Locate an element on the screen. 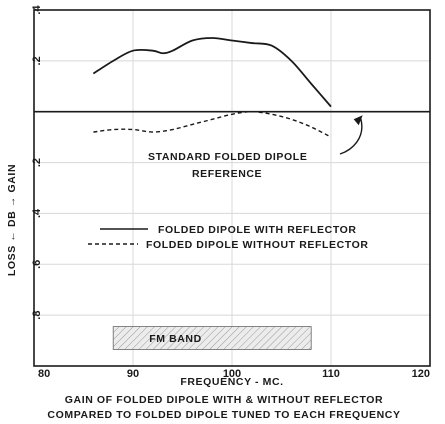 This screenshot has height=424, width=445. annotation-line-1: STANDARD FOLDED DIPOLE is located at coordinates (227, 157).